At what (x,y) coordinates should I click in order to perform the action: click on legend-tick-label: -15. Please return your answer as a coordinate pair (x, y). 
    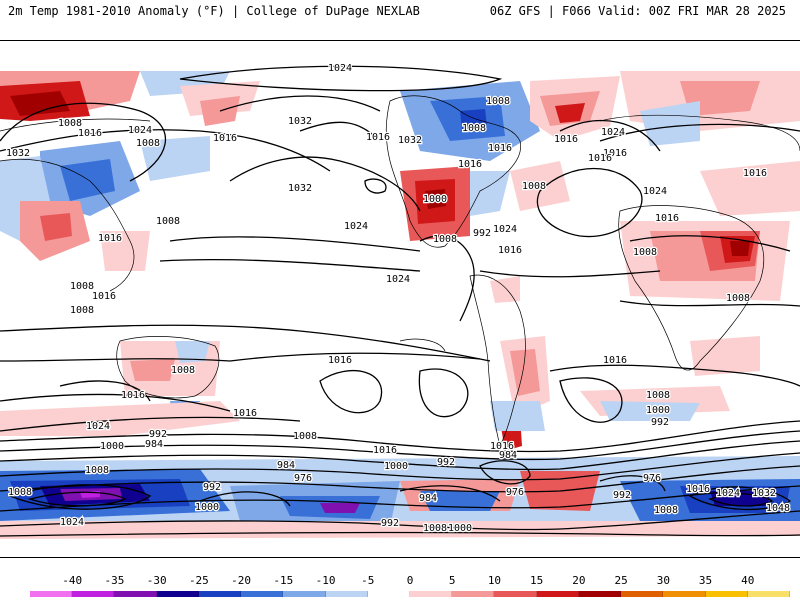
    Looking at the image, I should click on (283, 580).